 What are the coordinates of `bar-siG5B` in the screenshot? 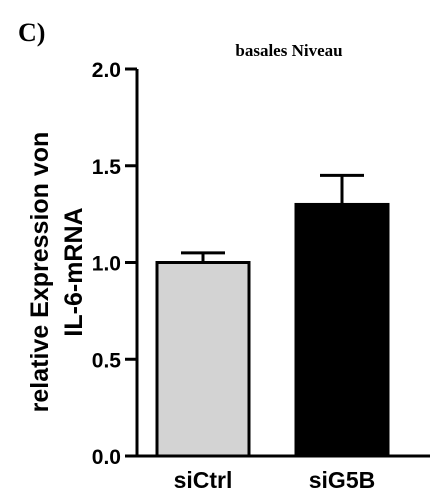 It's located at (342, 330).